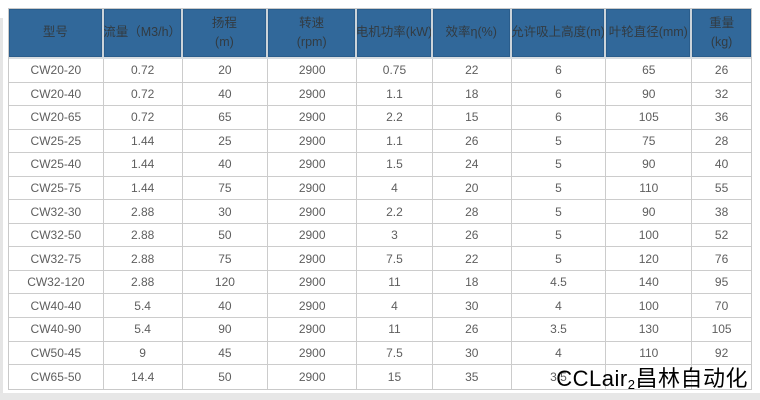 This screenshot has width=760, height=400. What do you see at coordinates (224, 22) in the screenshot?
I see `header-label: 扬程` at bounding box center [224, 22].